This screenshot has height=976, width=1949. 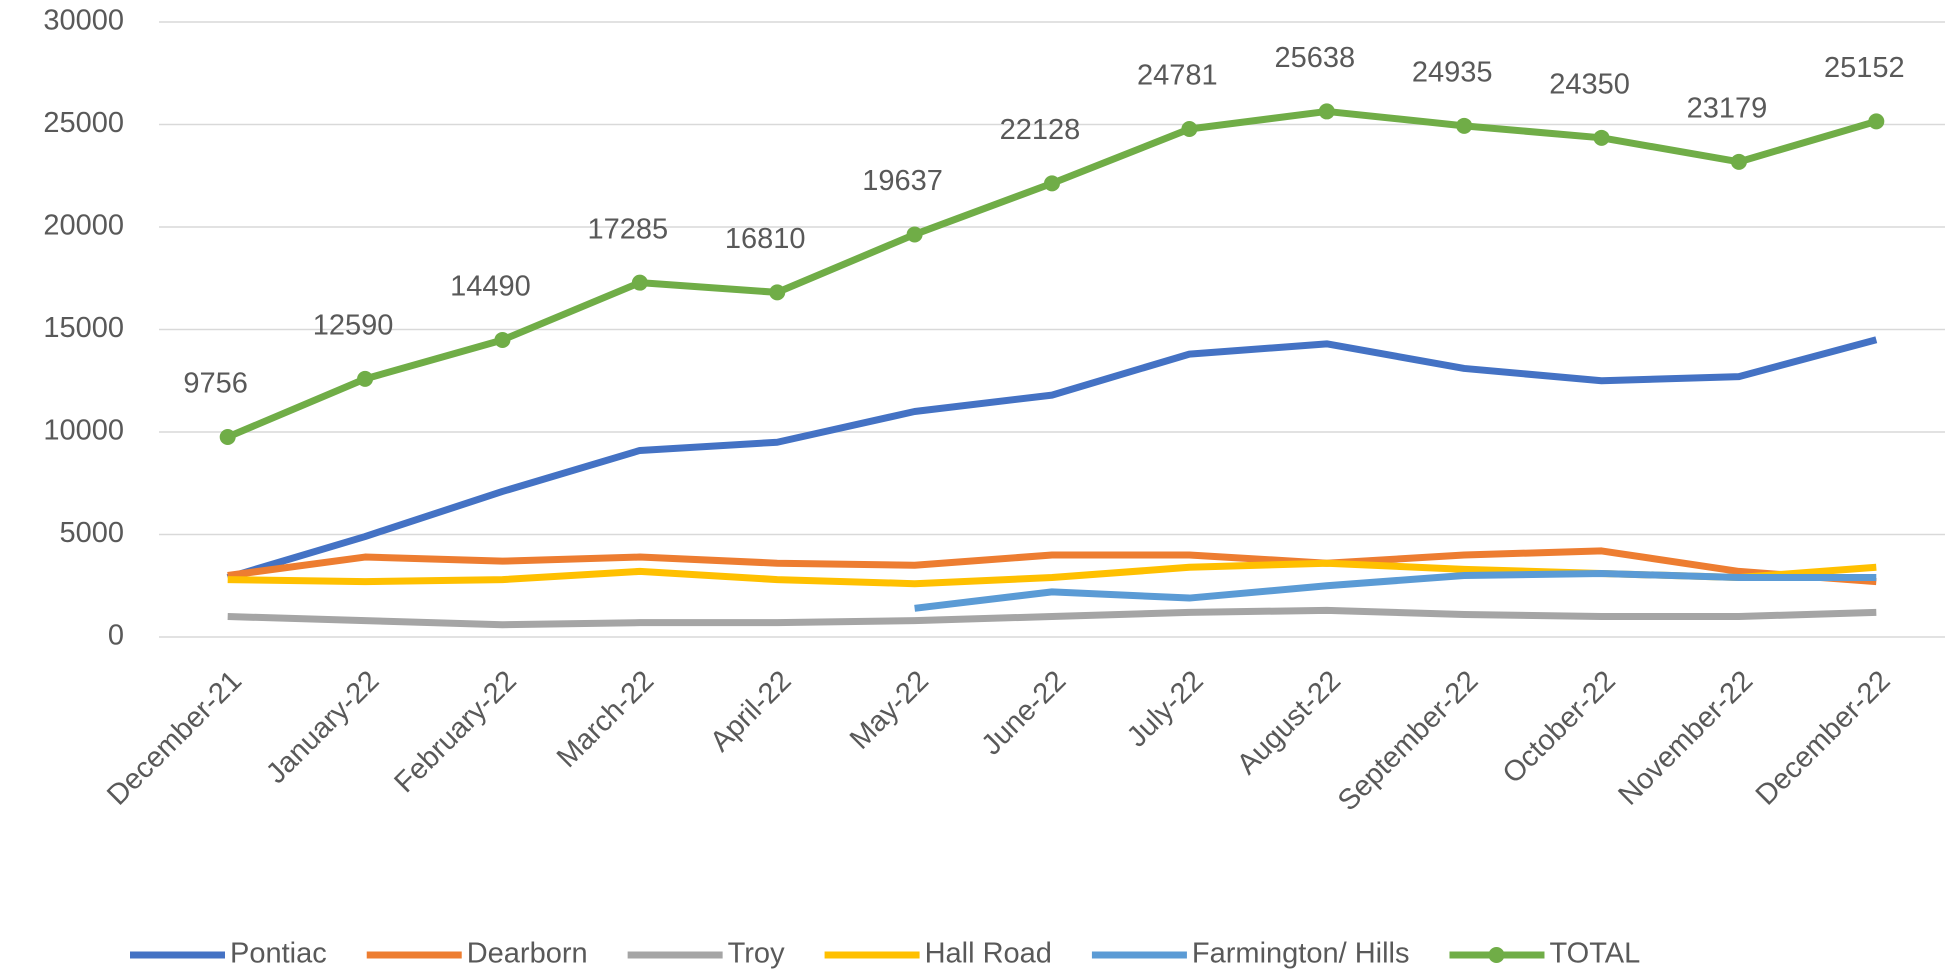 I want to click on data-label: 9756, so click(x=215, y=384).